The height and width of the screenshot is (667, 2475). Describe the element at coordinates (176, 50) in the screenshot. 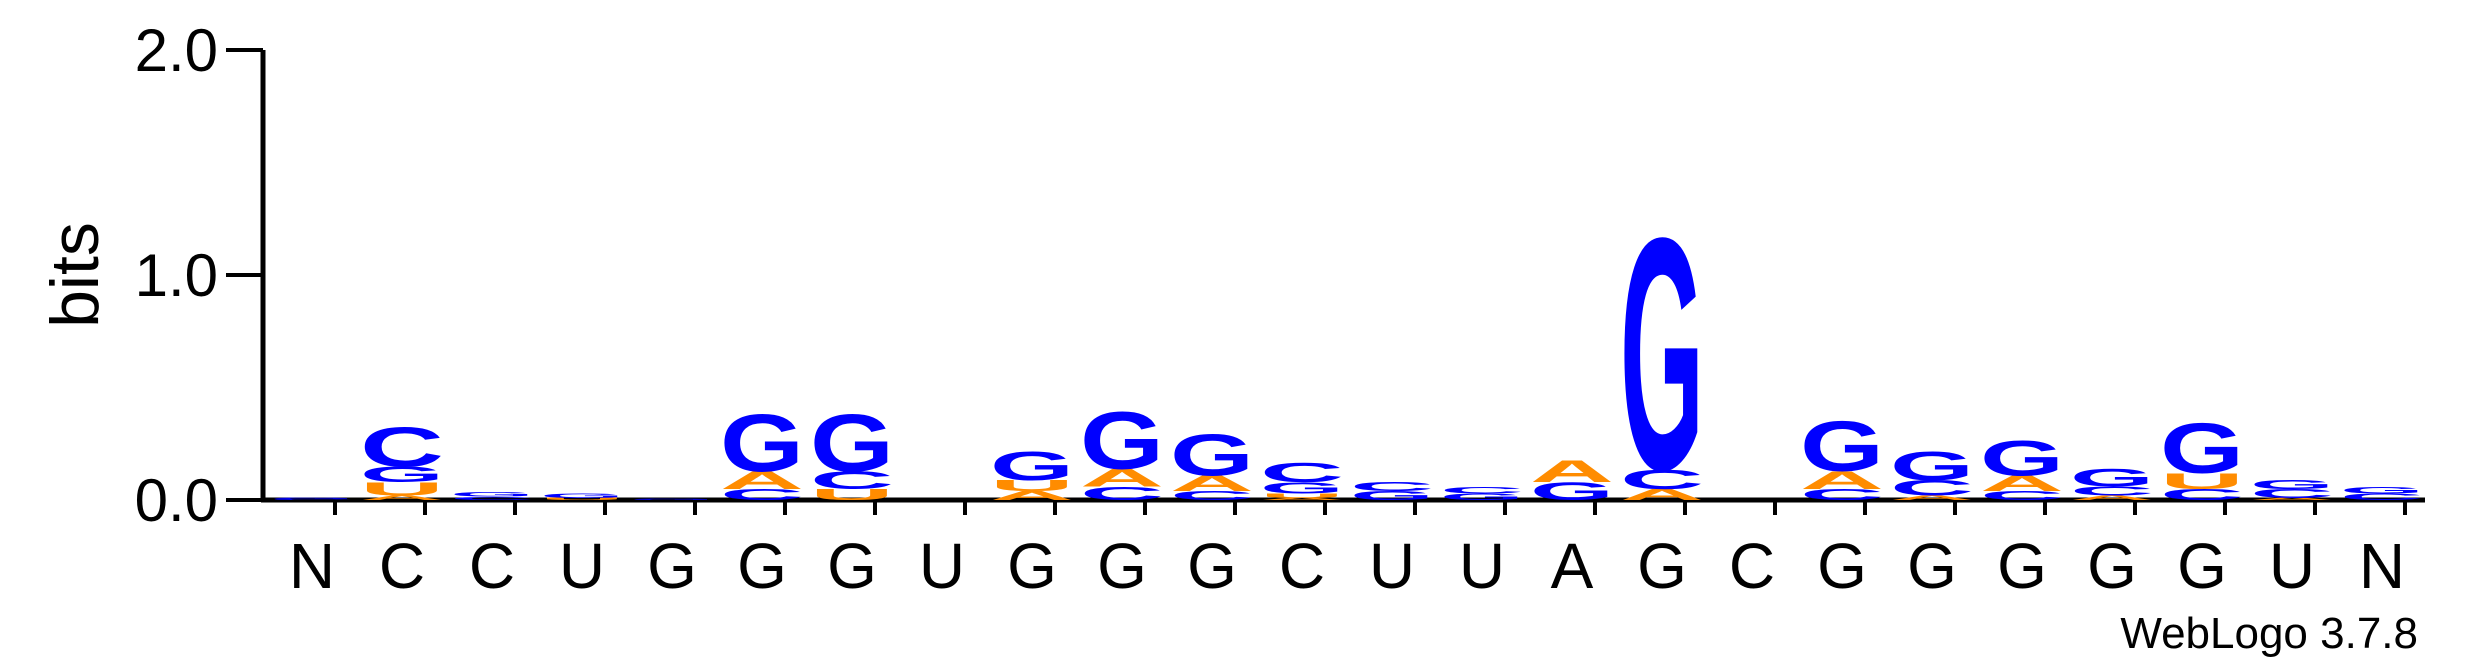

I see `y-tick-label: 2.0` at that location.